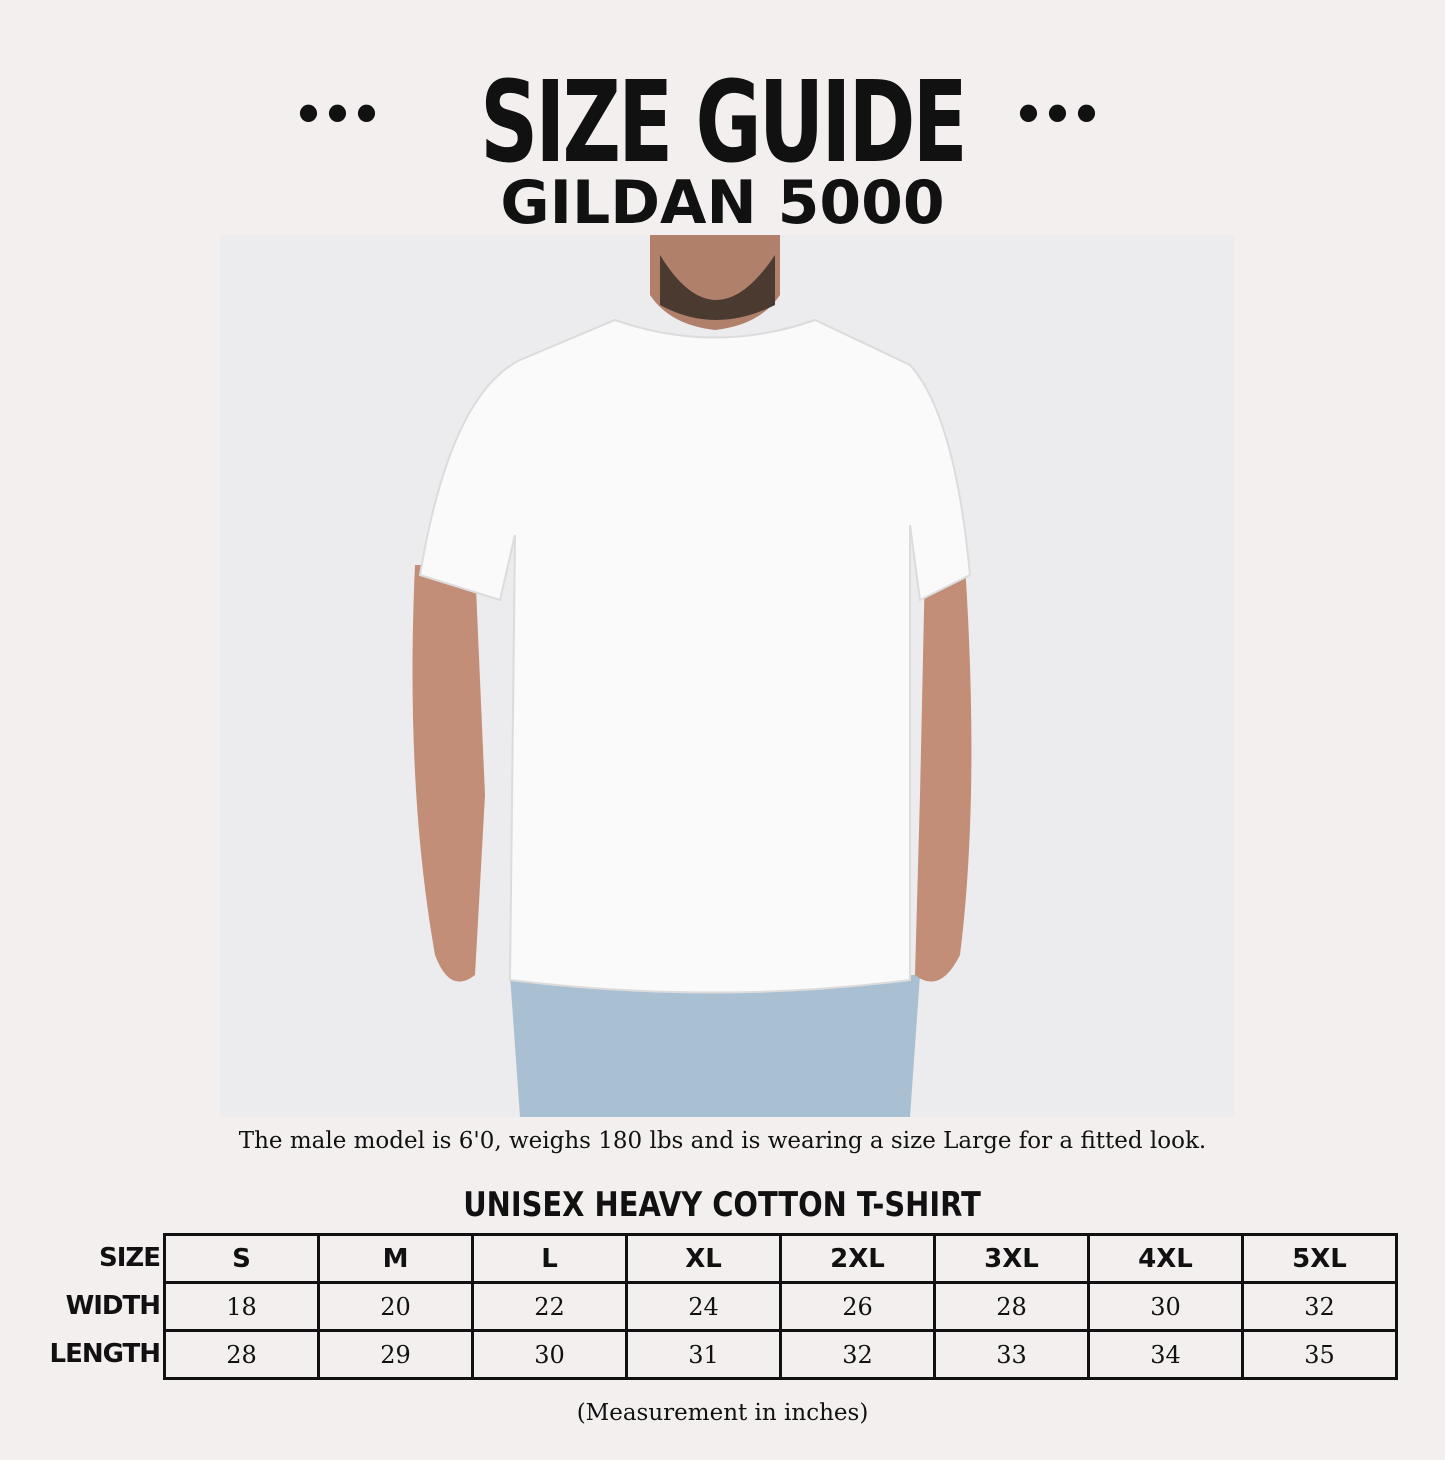 This screenshot has width=1445, height=1460. Describe the element at coordinates (113, 1306) in the screenshot. I see `row-label-width: WIDTH` at that location.